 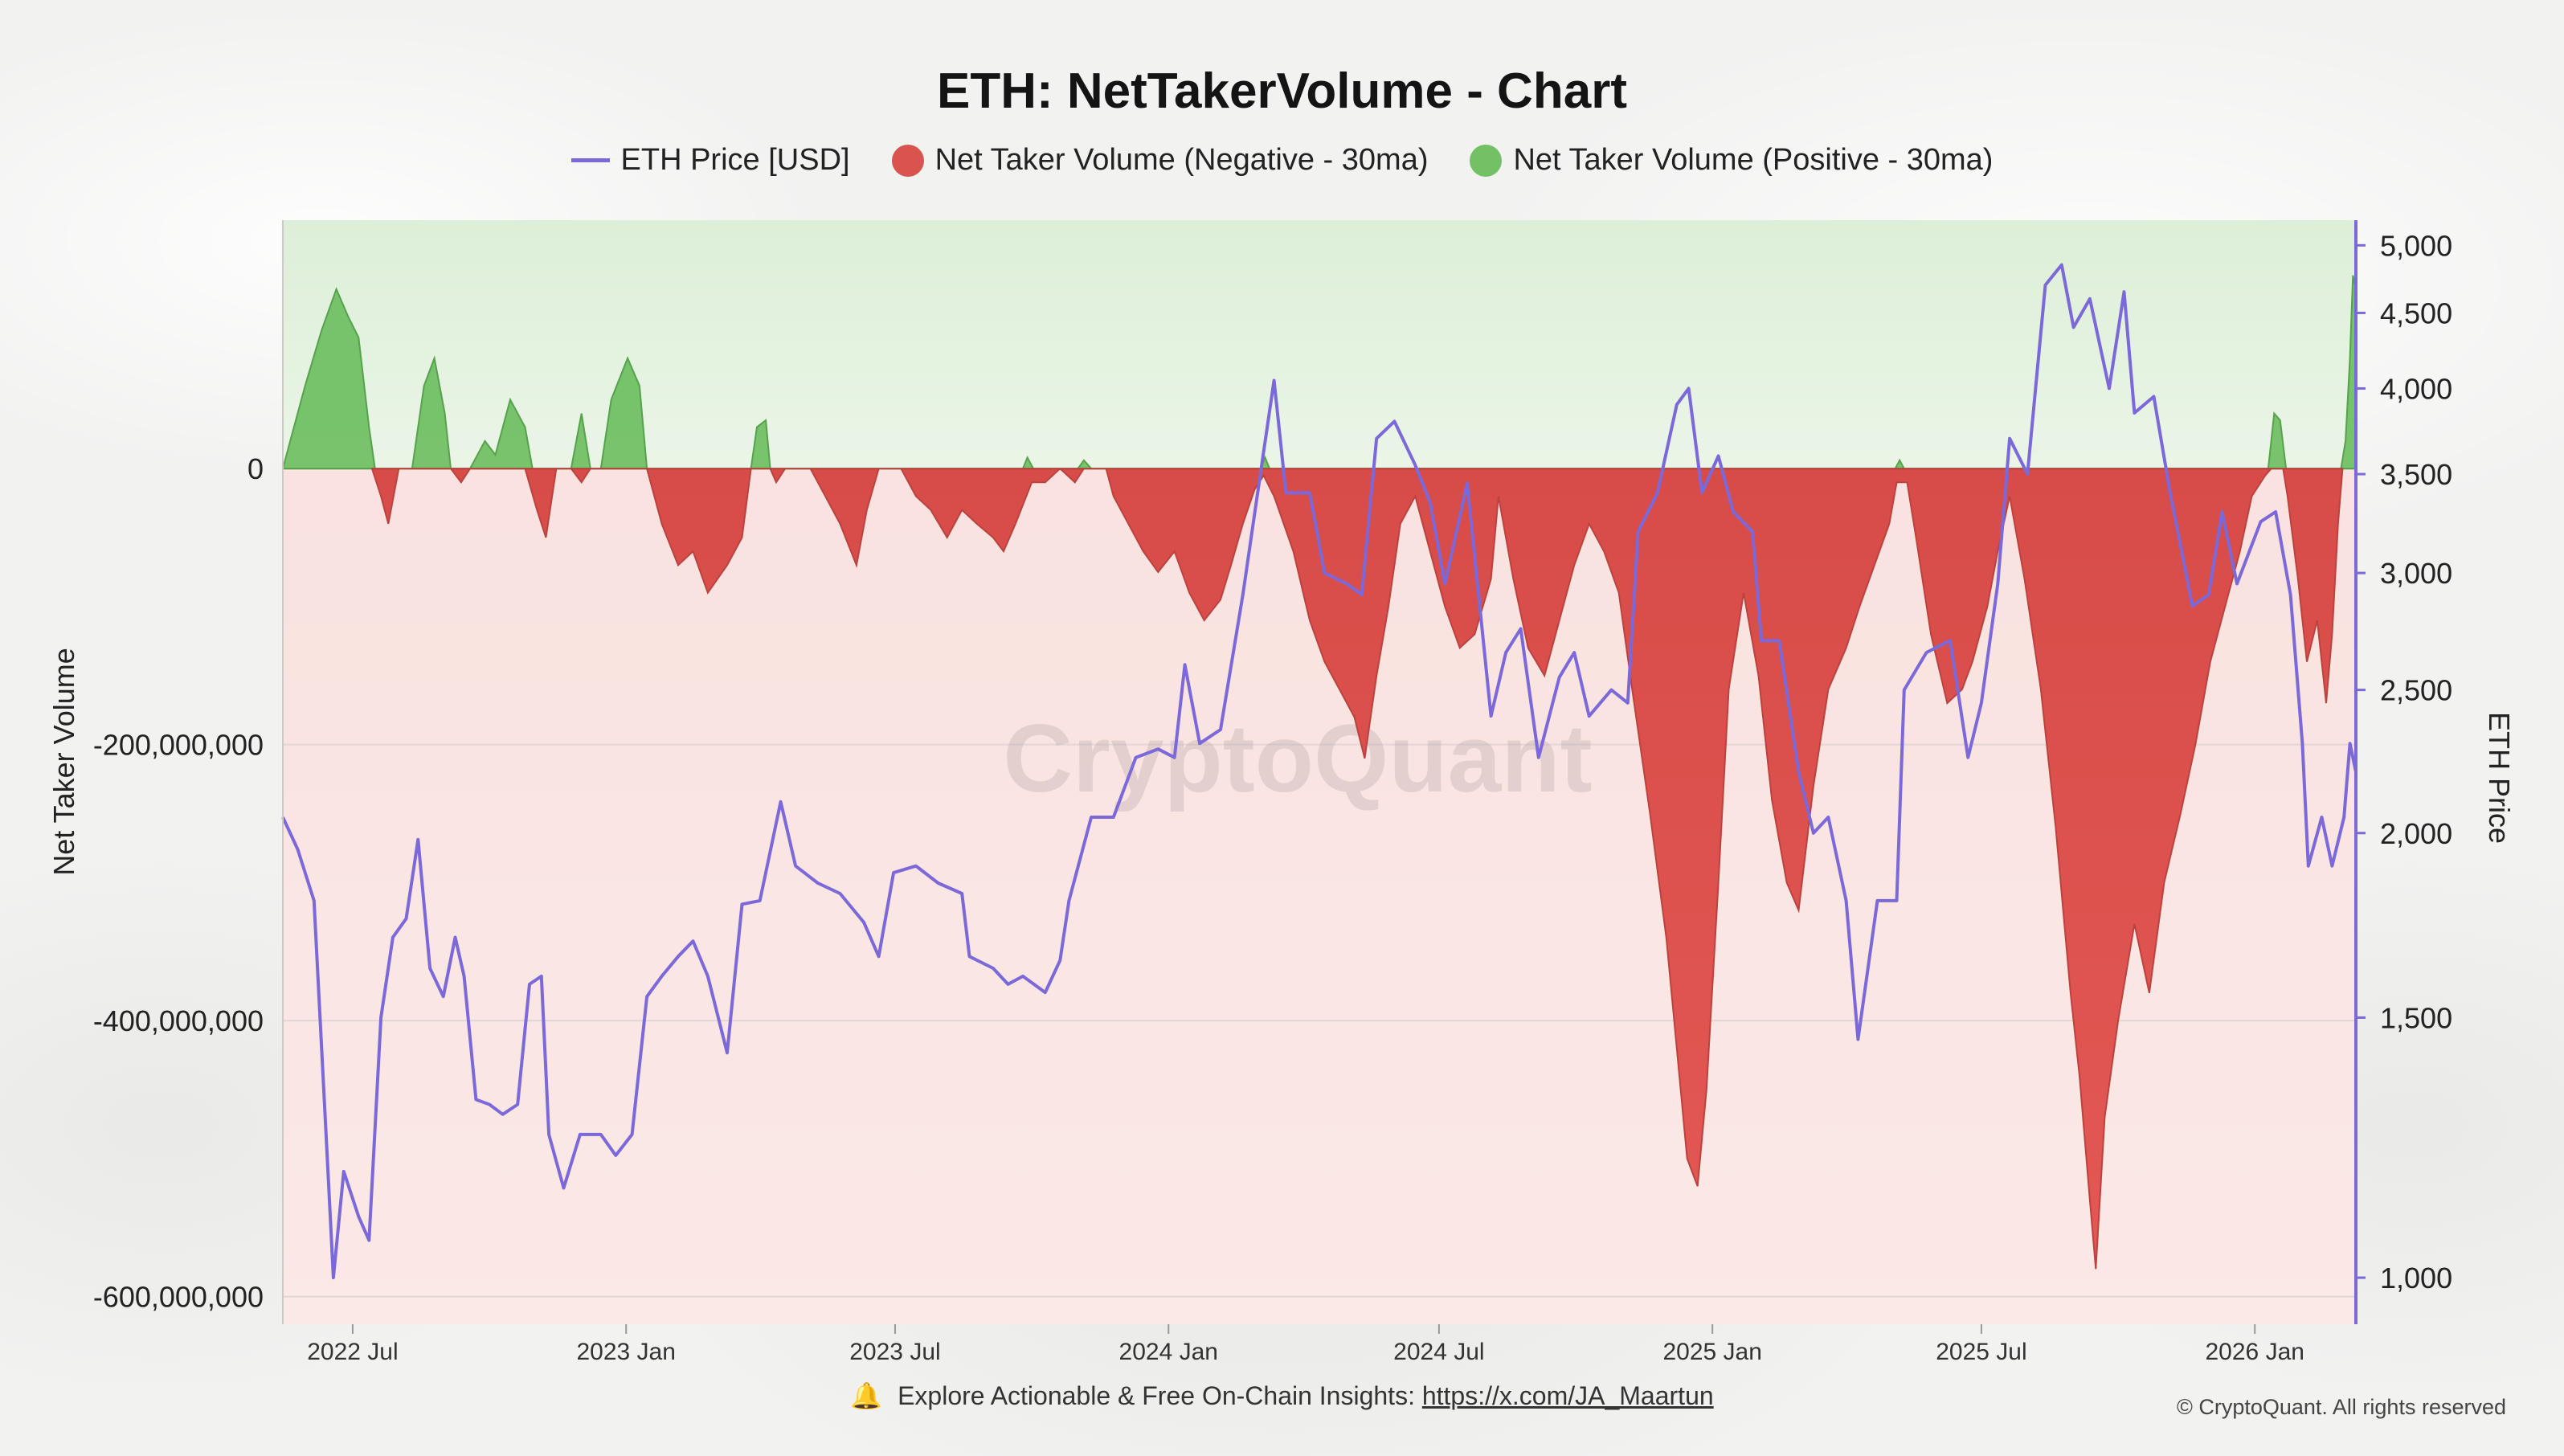 What do you see at coordinates (2416, 313) in the screenshot?
I see `y2-tick-label: 4,500` at bounding box center [2416, 313].